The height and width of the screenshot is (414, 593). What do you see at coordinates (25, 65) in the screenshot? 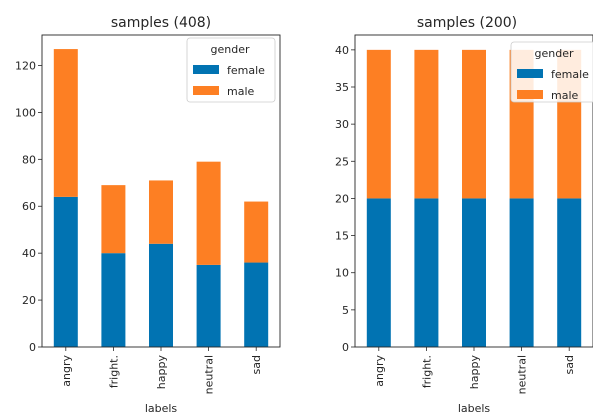
I see `y-tick-label: 120` at bounding box center [25, 65].